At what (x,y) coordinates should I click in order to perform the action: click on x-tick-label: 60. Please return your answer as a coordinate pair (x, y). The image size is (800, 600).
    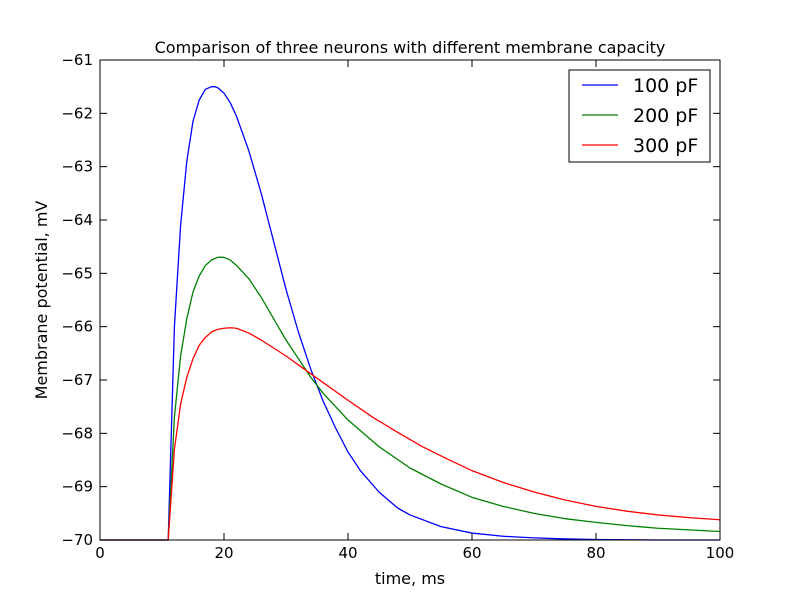
    Looking at the image, I should click on (471, 553).